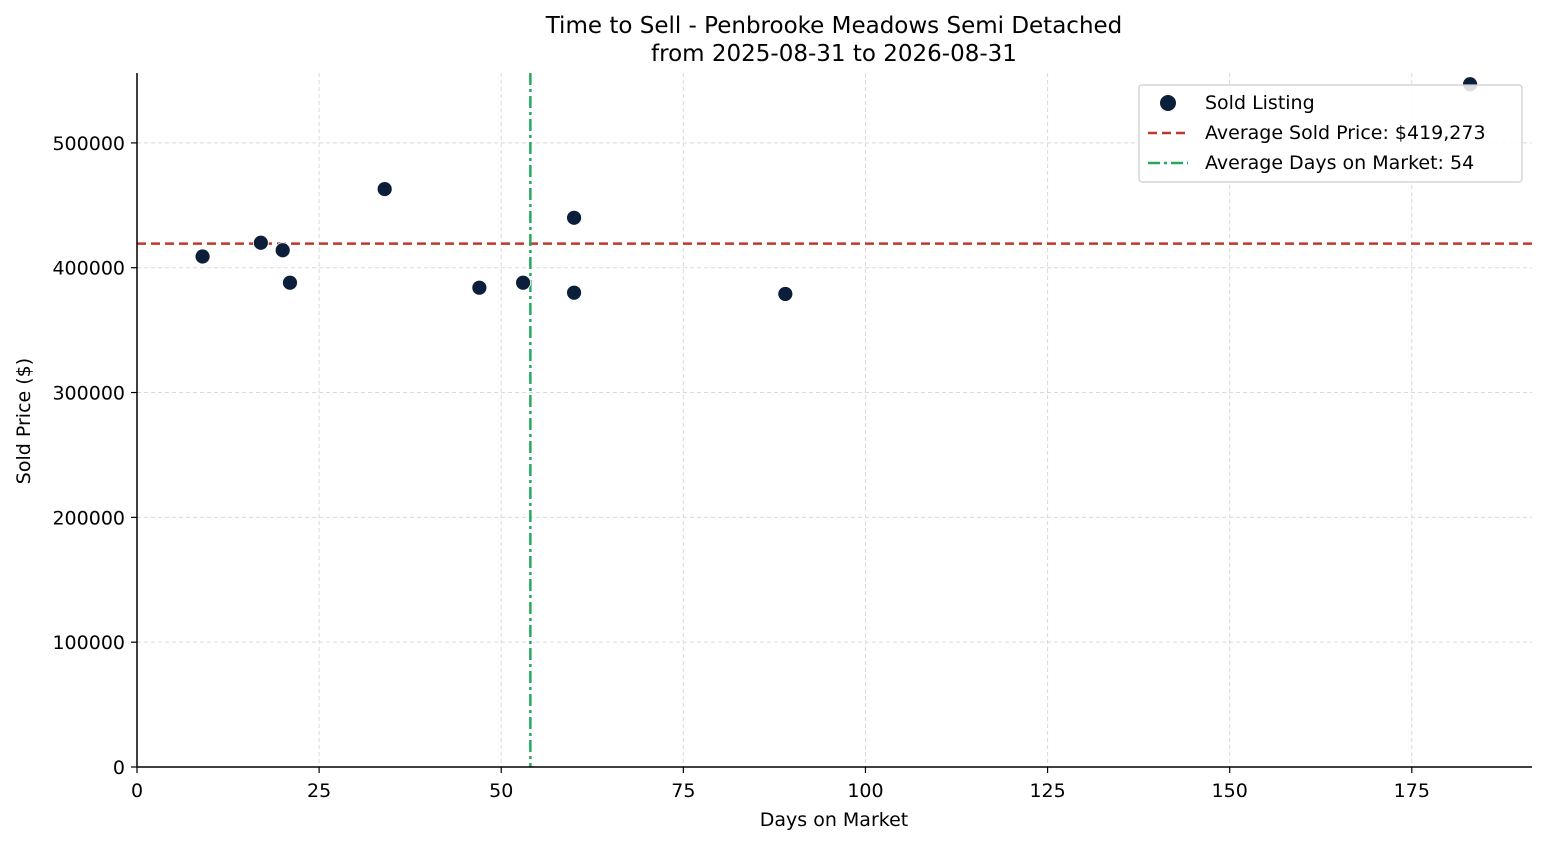  I want to click on x-axis-label: Days on Market, so click(834, 820).